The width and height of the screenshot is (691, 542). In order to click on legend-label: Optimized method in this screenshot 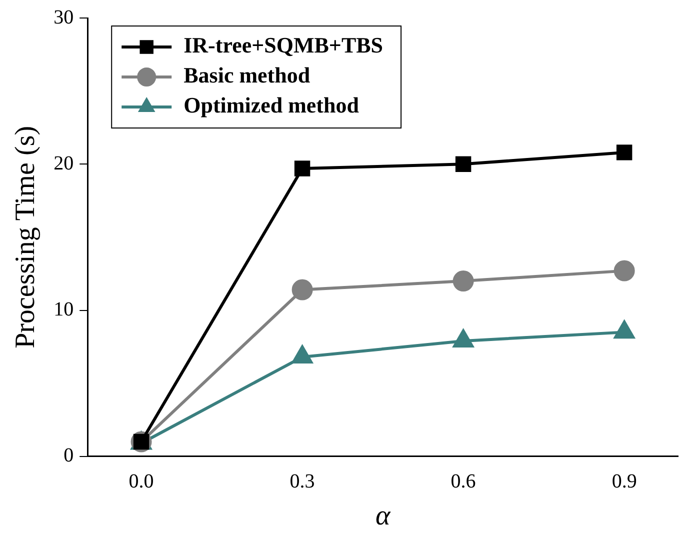, I will do `click(271, 105)`.